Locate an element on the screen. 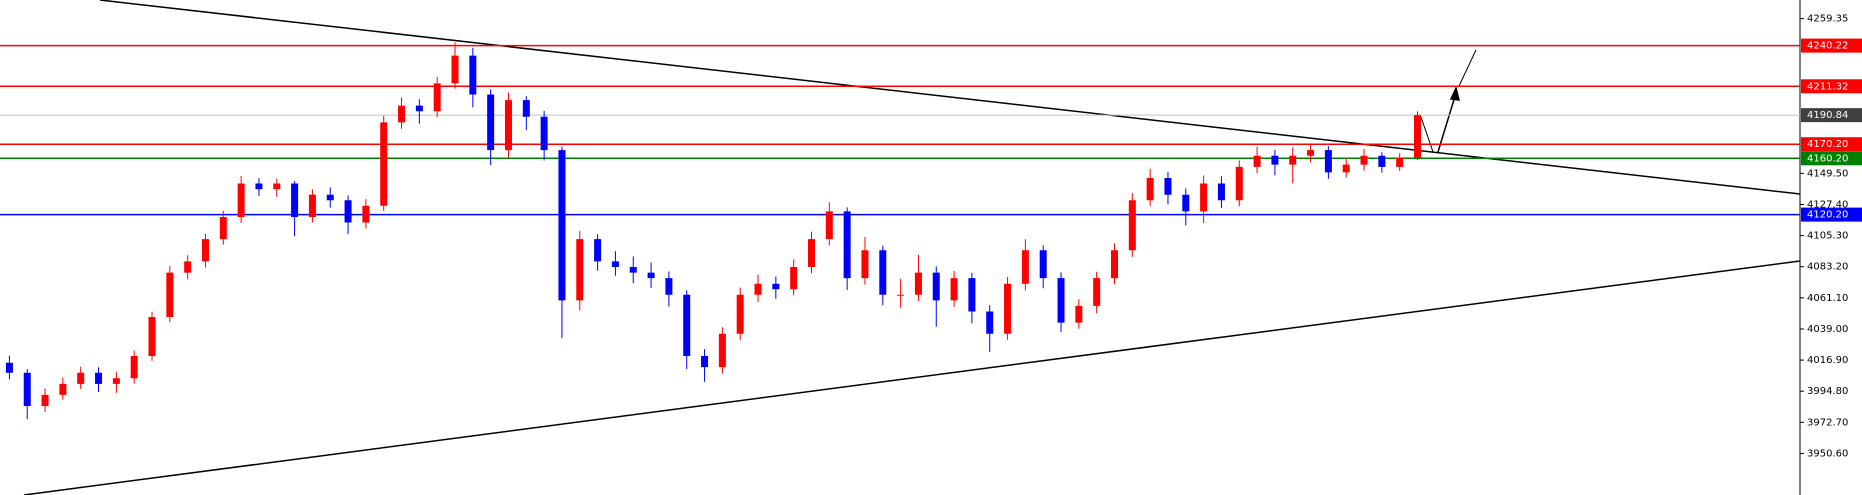  y-tick-label: 3972.70 is located at coordinates (1827, 422).